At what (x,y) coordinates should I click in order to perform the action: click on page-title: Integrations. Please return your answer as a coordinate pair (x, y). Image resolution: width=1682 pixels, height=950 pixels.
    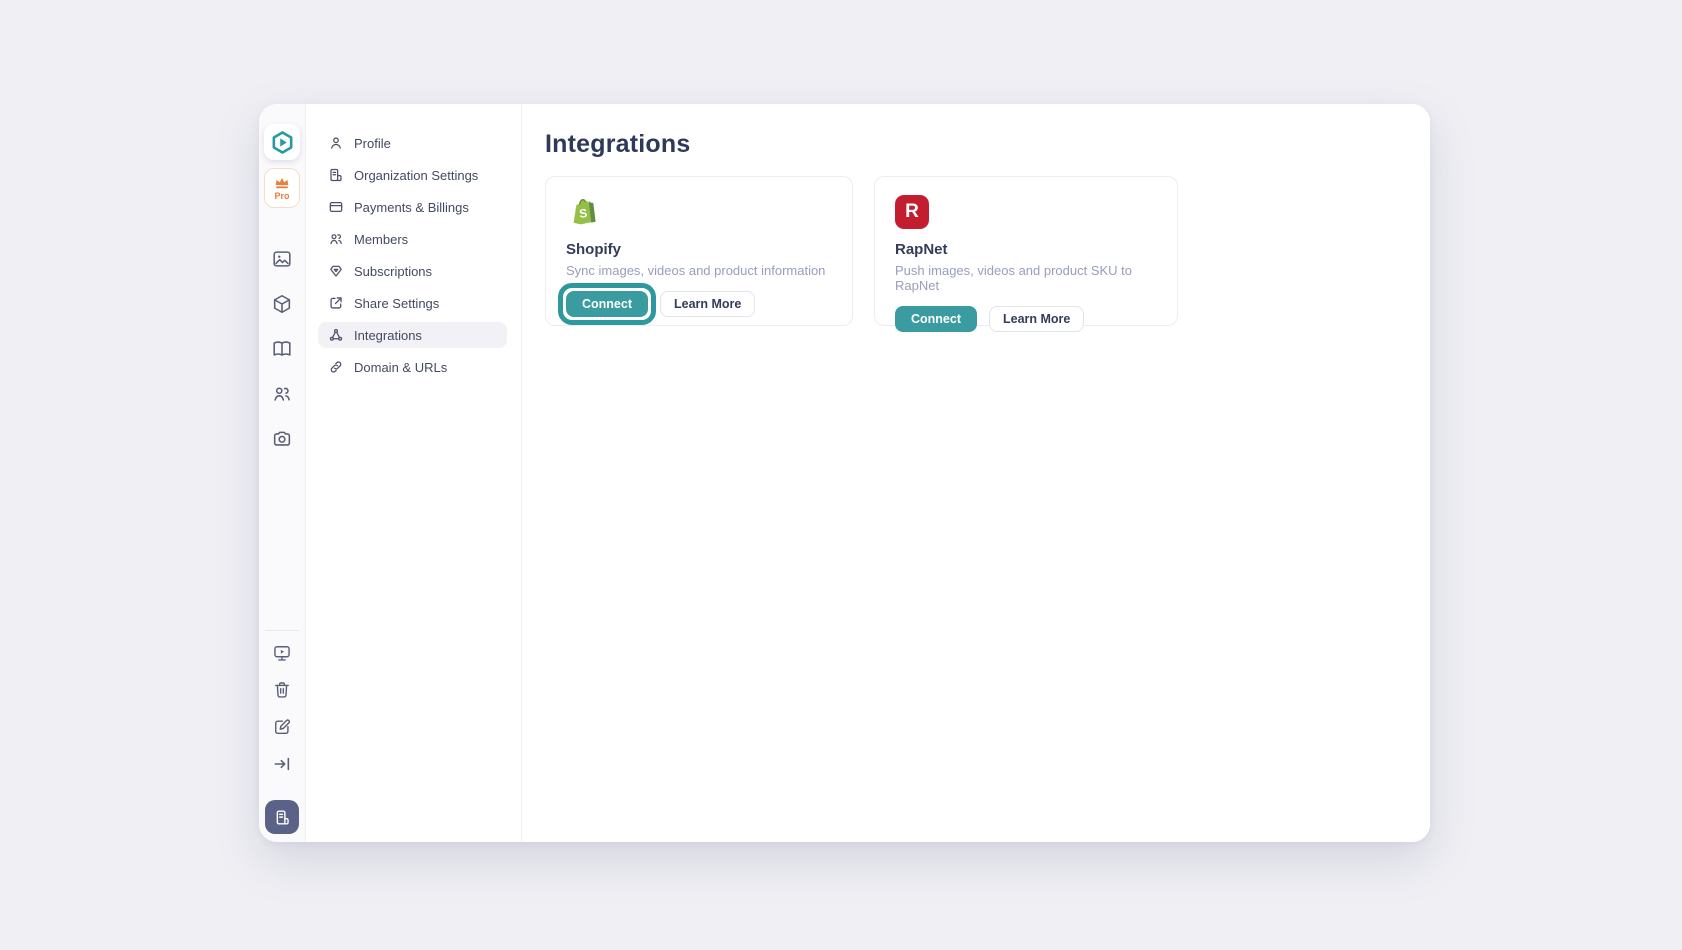
    Looking at the image, I should click on (618, 144).